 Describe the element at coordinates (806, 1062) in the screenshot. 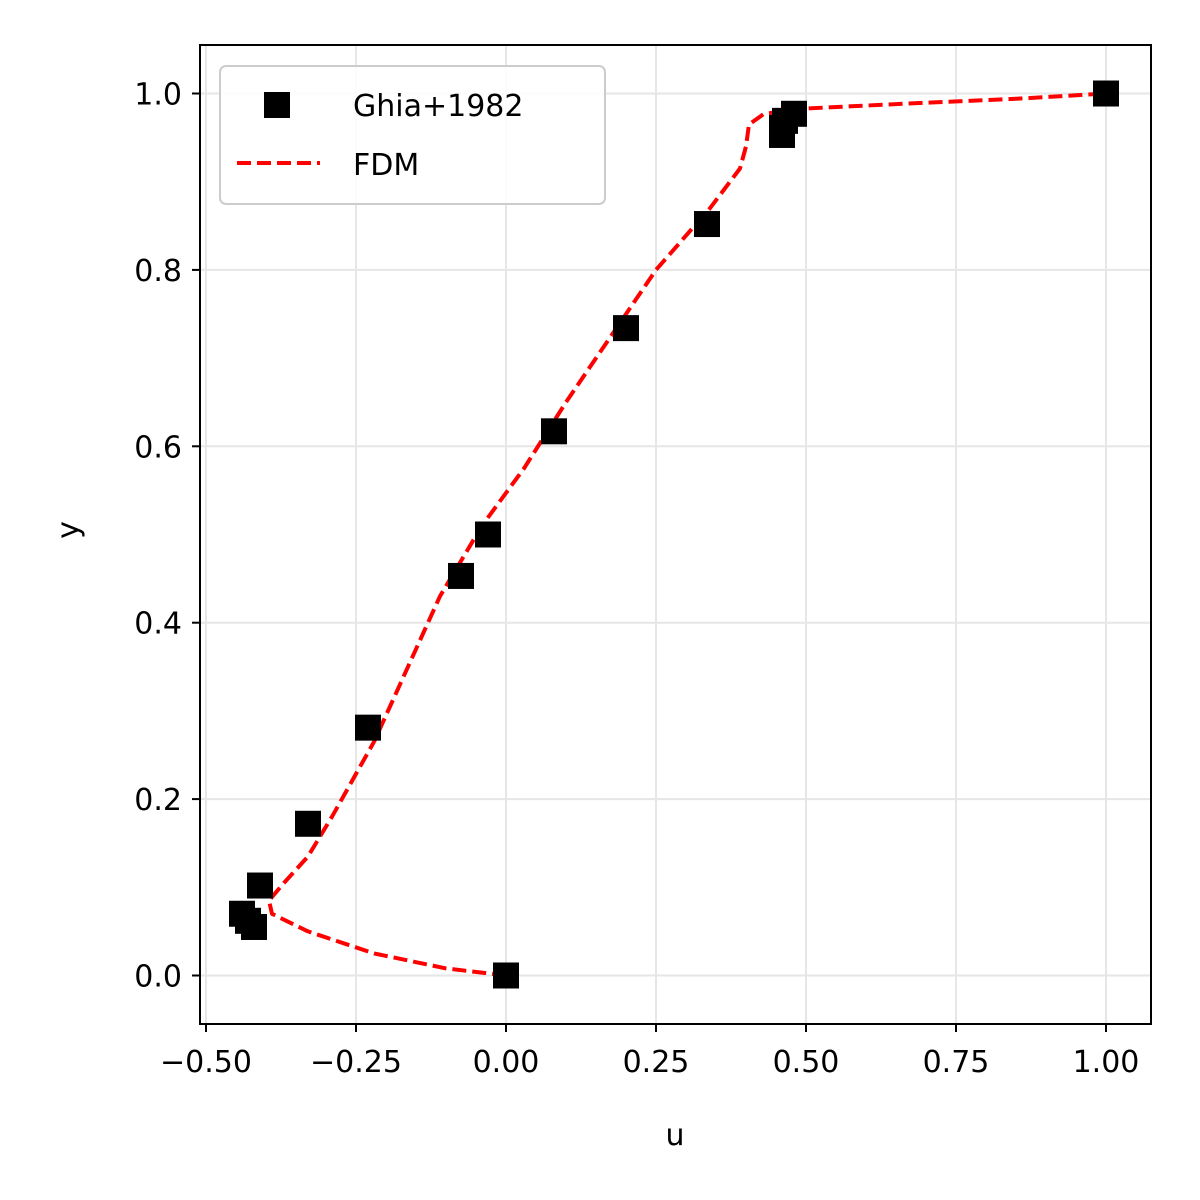

I see `x-tick-label: 0.50` at that location.